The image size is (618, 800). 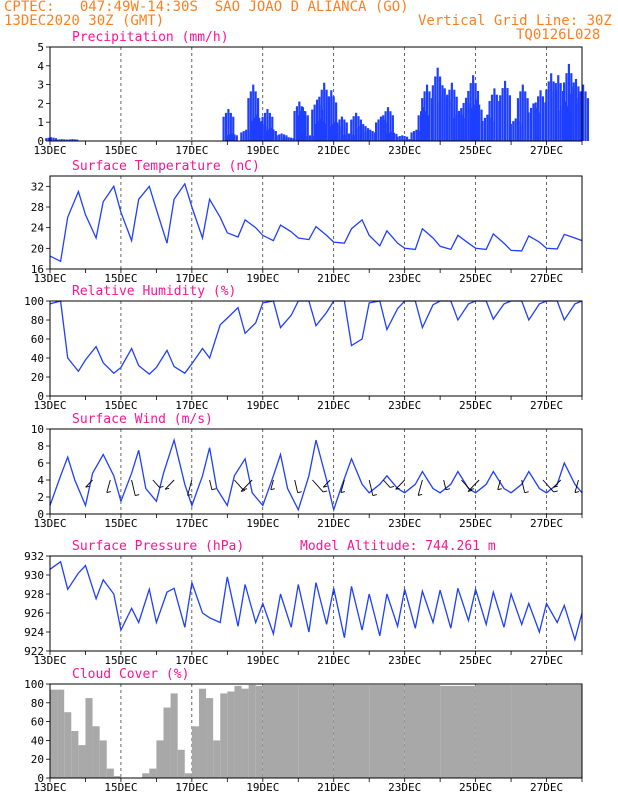 What do you see at coordinates (130, 674) in the screenshot?
I see `panel-title: Cloud Cover (%)` at bounding box center [130, 674].